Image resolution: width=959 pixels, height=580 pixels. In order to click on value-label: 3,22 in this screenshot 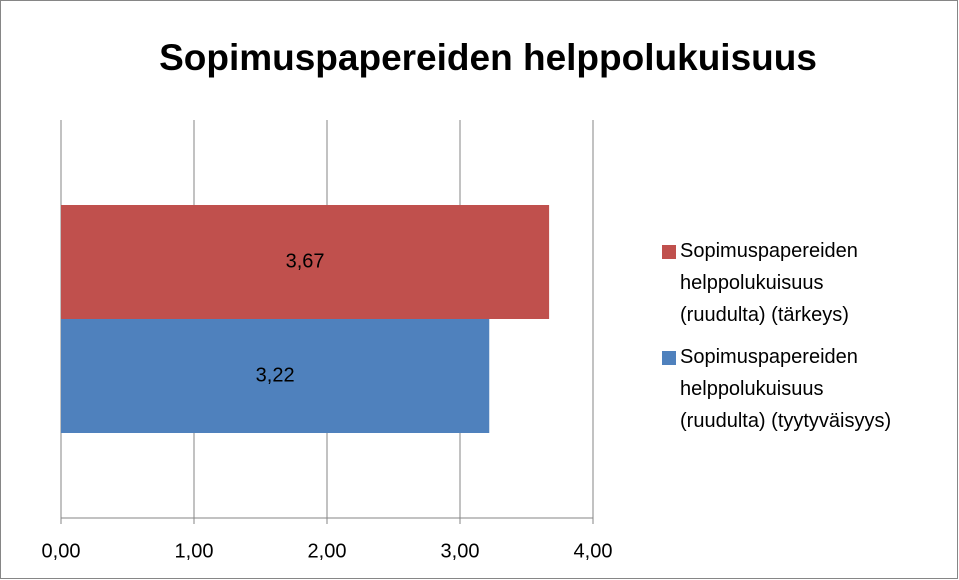, I will do `click(275, 375)`.